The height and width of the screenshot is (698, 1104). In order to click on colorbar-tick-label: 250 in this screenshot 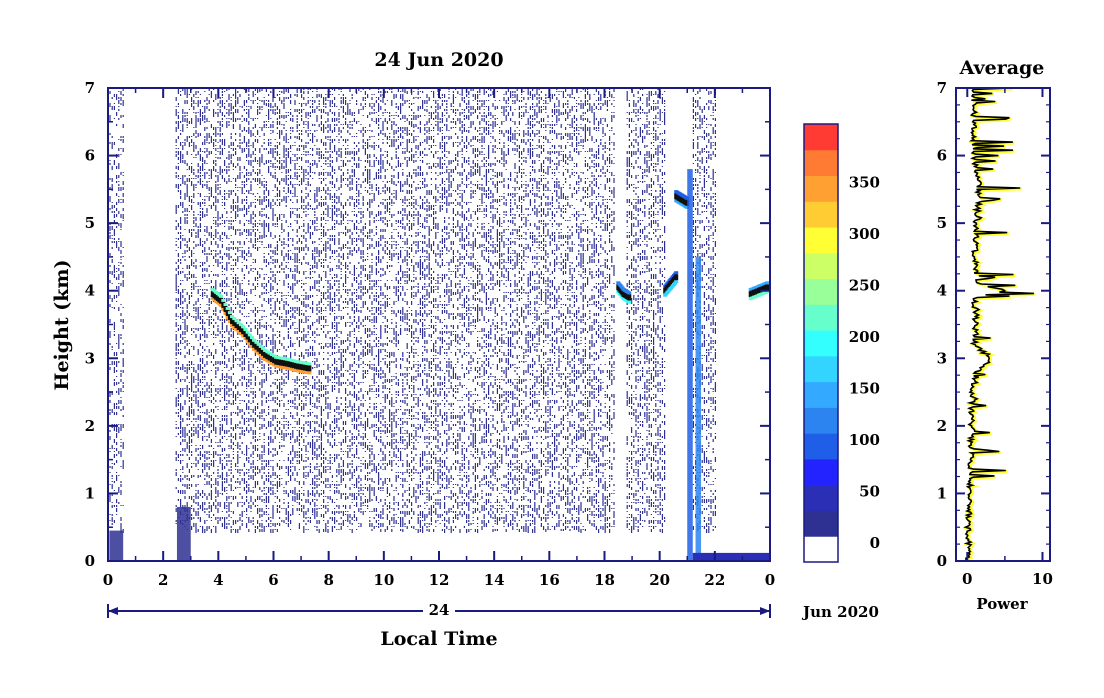, I will do `click(864, 286)`.